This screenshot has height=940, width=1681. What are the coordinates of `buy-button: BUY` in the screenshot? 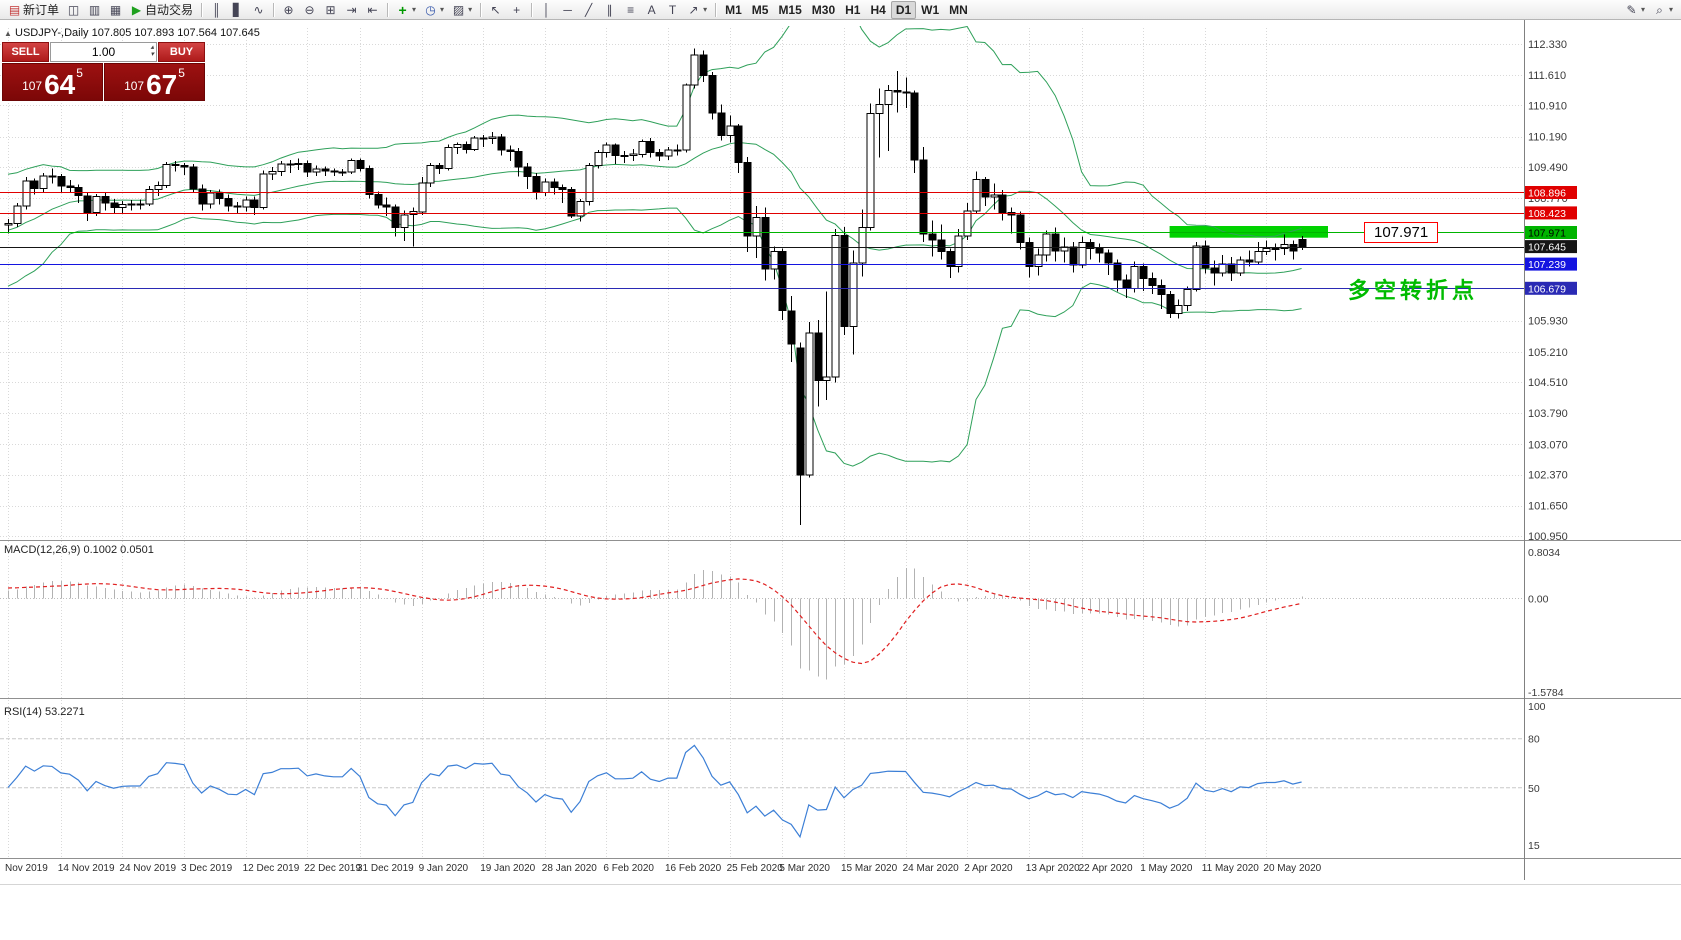 It's located at (181, 52).